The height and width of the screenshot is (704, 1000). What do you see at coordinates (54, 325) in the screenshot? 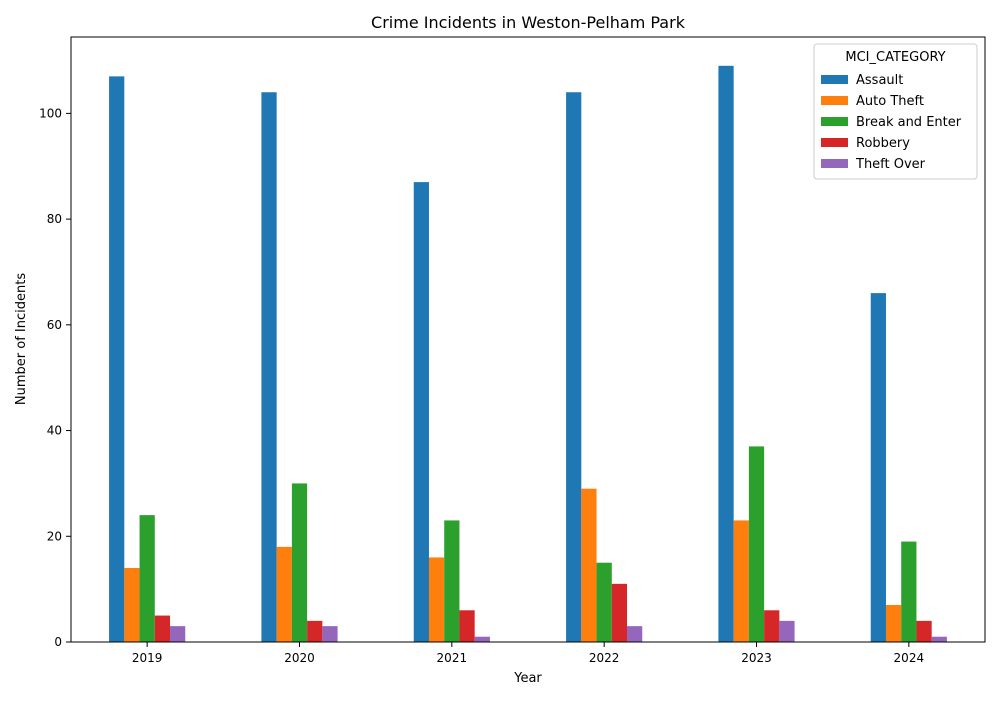
I see `y-tick-label: 60` at bounding box center [54, 325].